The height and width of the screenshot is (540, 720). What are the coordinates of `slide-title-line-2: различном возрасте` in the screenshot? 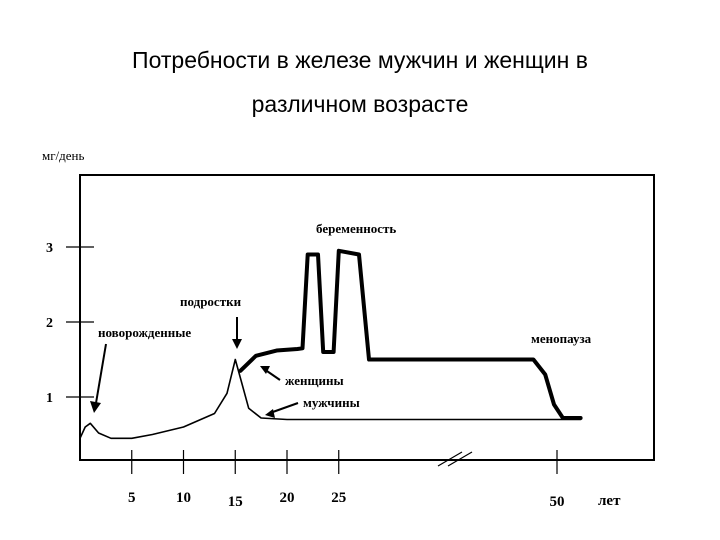 It's located at (360, 104).